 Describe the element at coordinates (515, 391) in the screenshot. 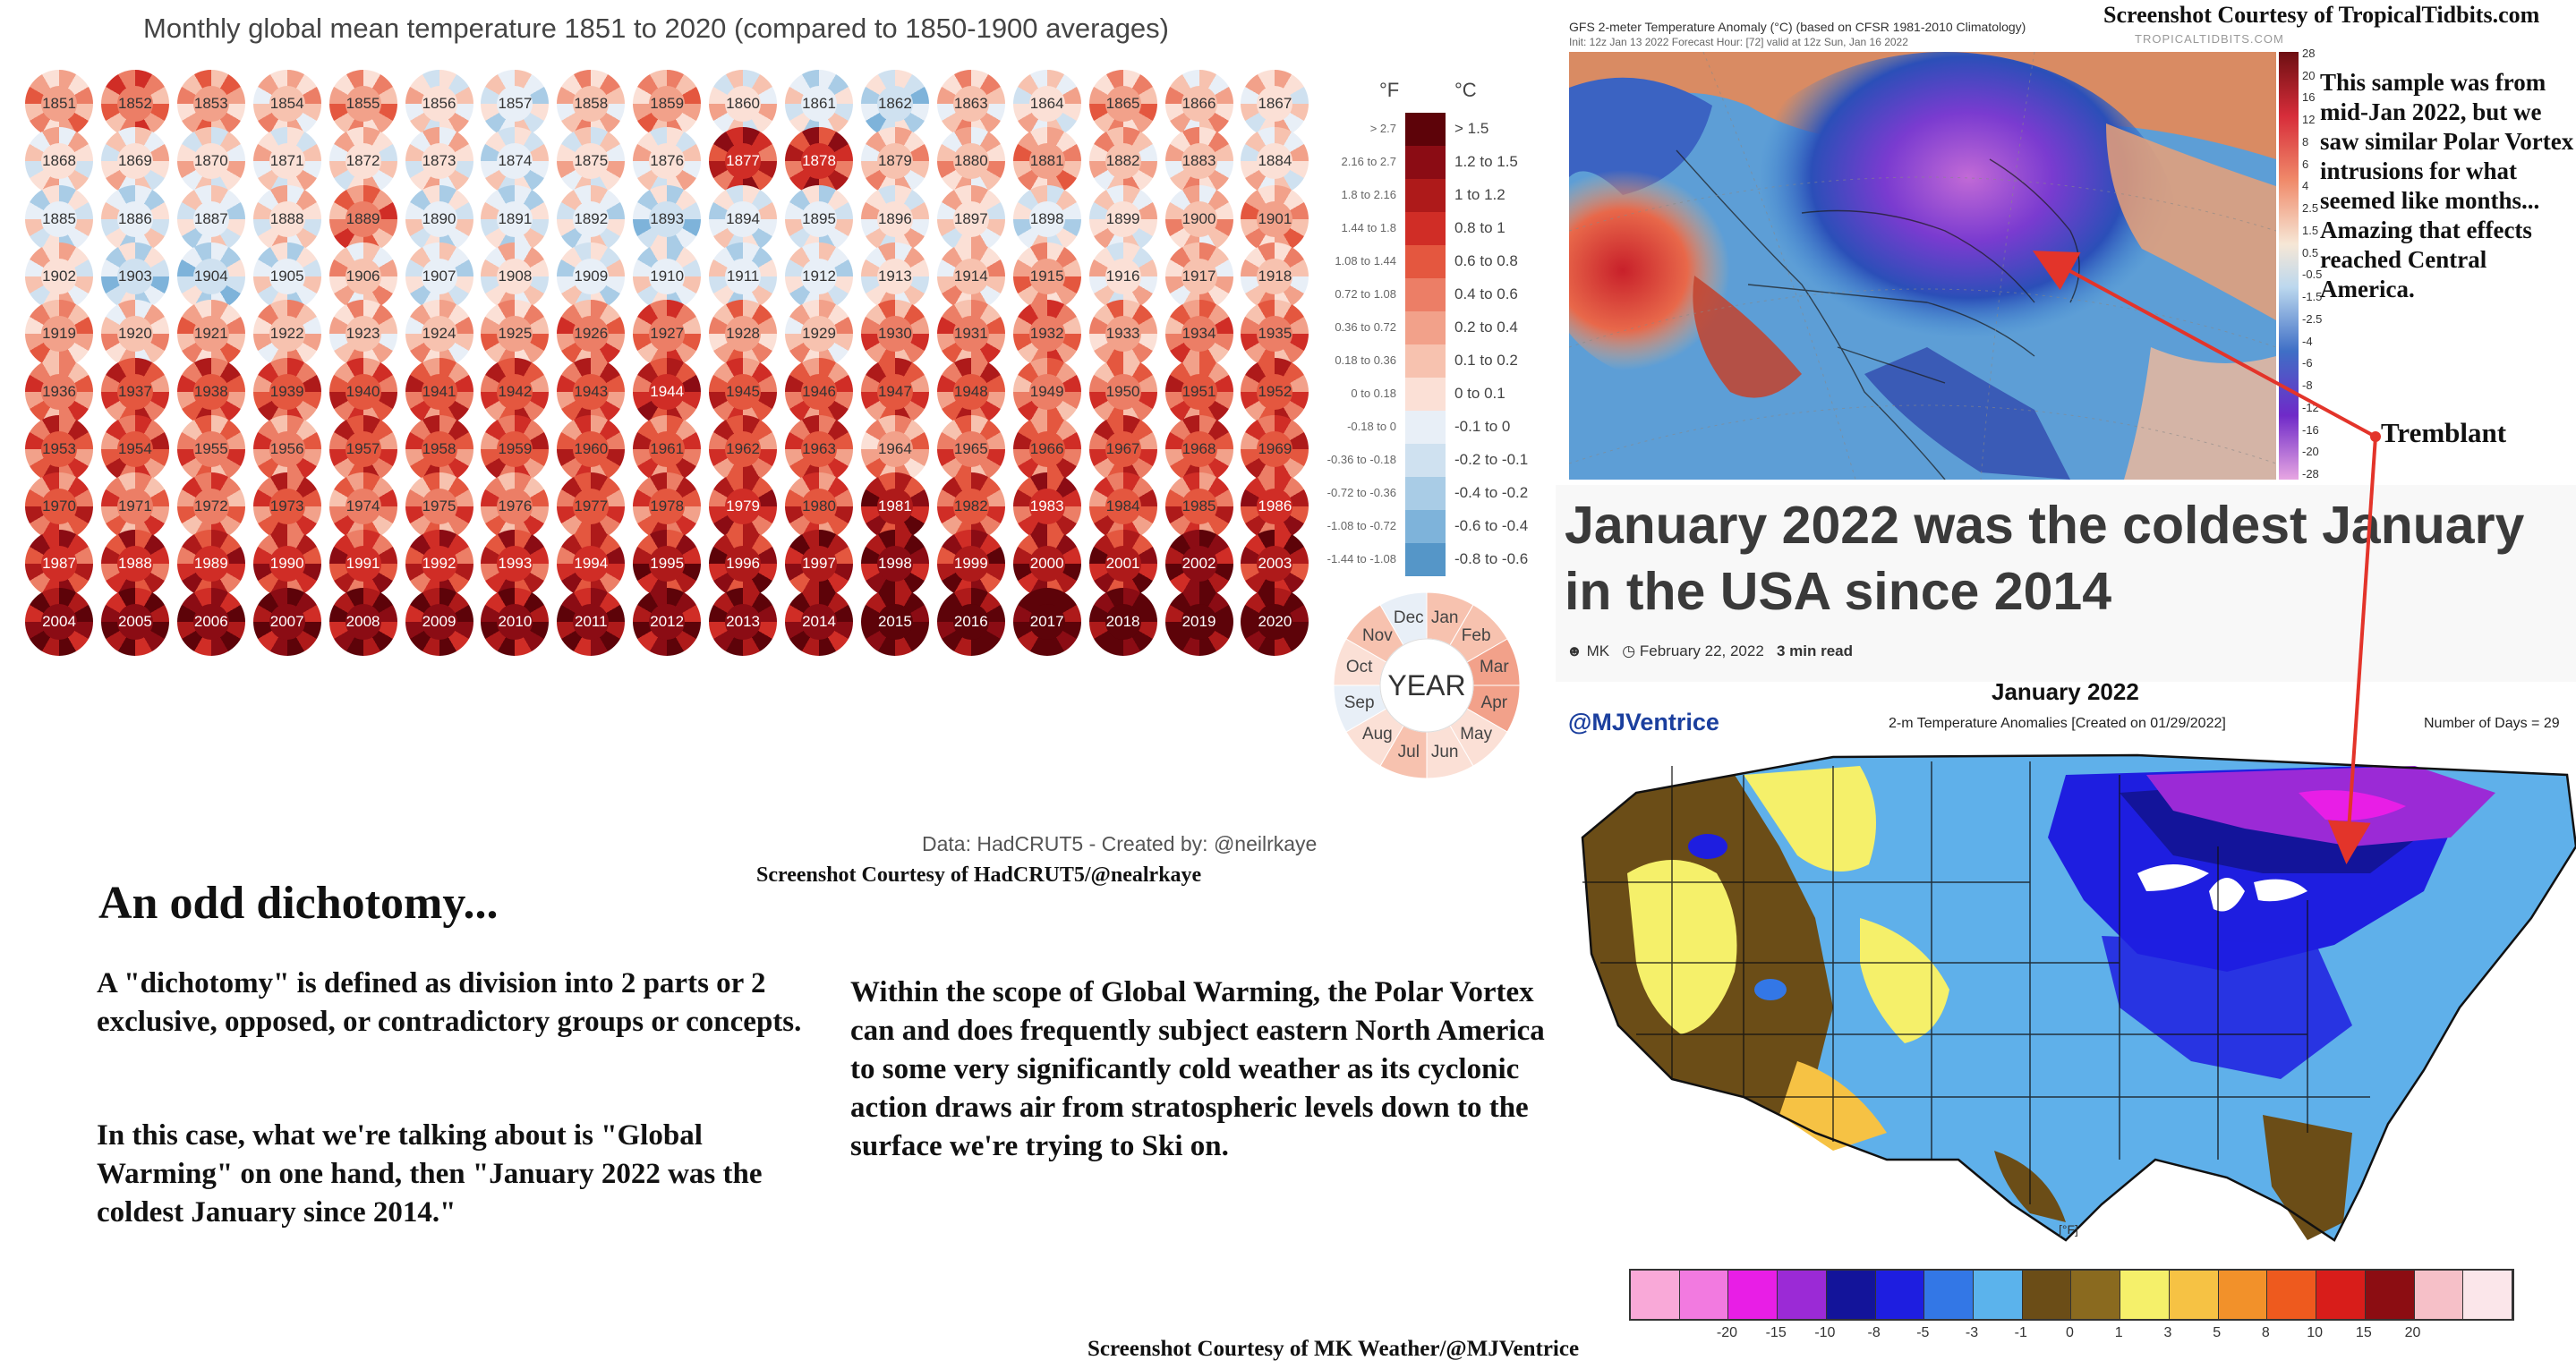

I see `year-disc: 1942` at that location.